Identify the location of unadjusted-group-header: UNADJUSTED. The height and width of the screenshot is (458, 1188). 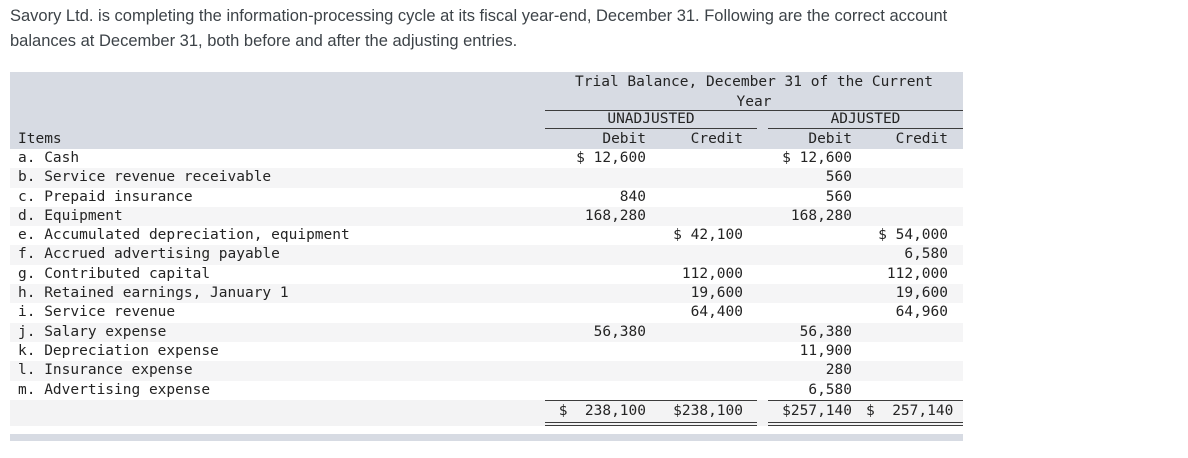
(651, 120).